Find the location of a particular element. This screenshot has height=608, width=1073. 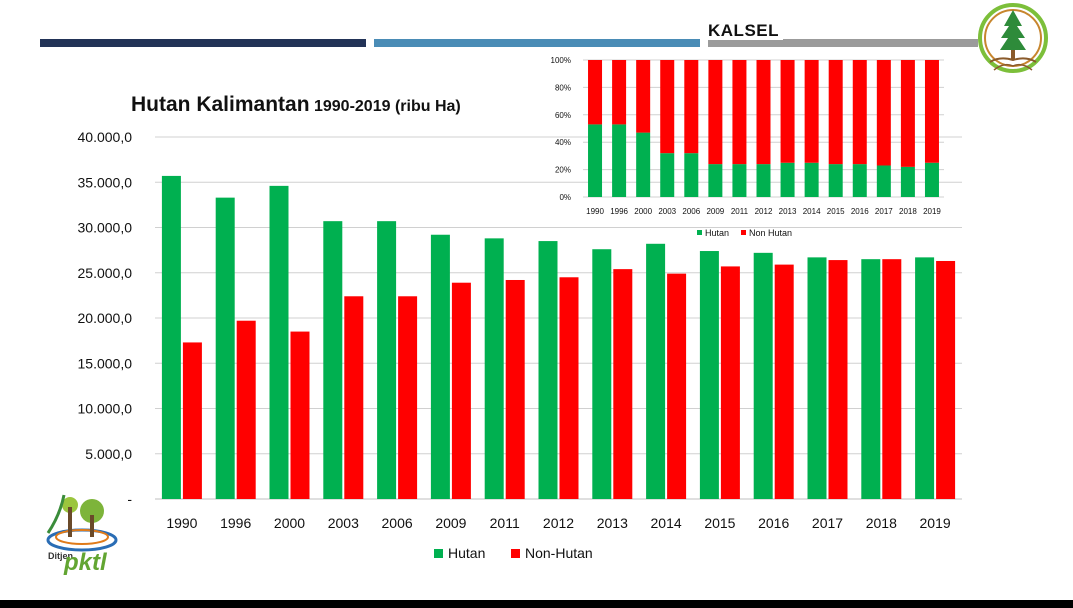

main-x-tick-label: 2018 is located at coordinates (881, 523).